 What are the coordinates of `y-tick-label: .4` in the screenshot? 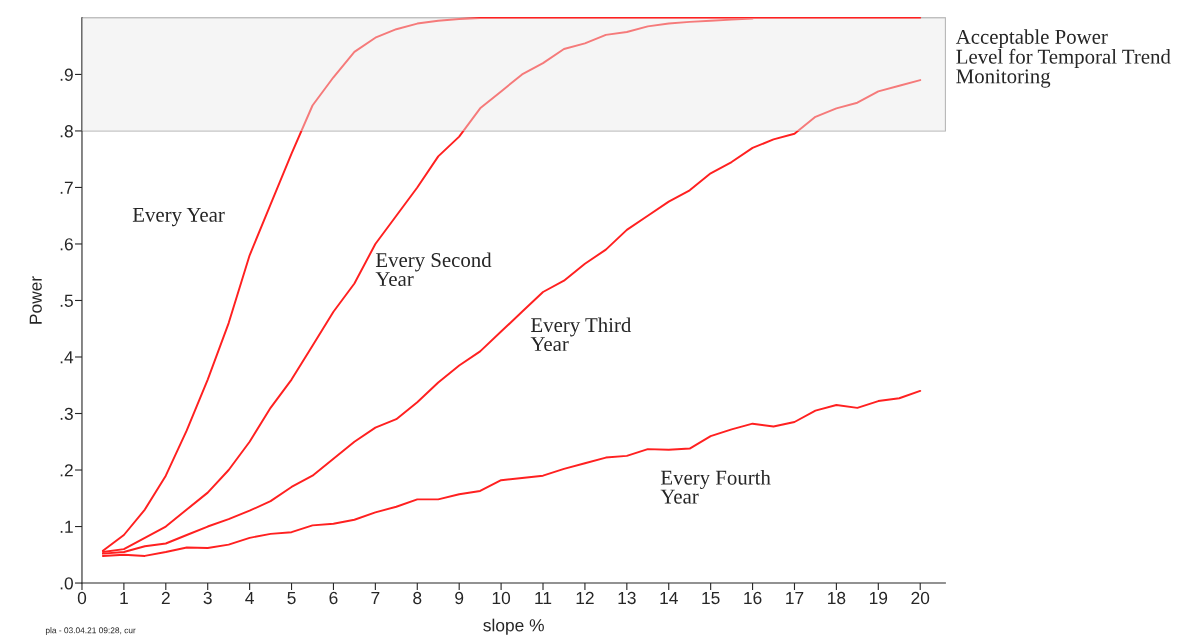 It's located at (67, 357).